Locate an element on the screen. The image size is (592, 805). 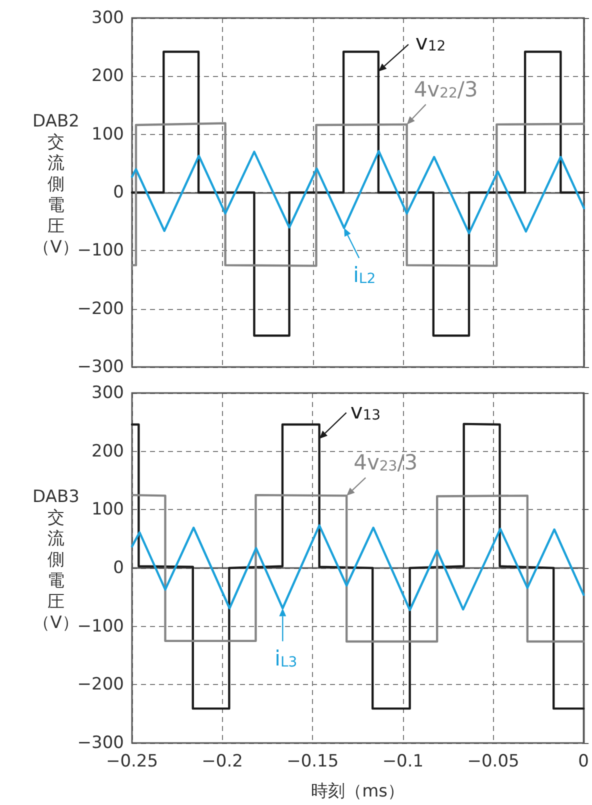
x-tick-label: −0.1 is located at coordinates (403, 762).